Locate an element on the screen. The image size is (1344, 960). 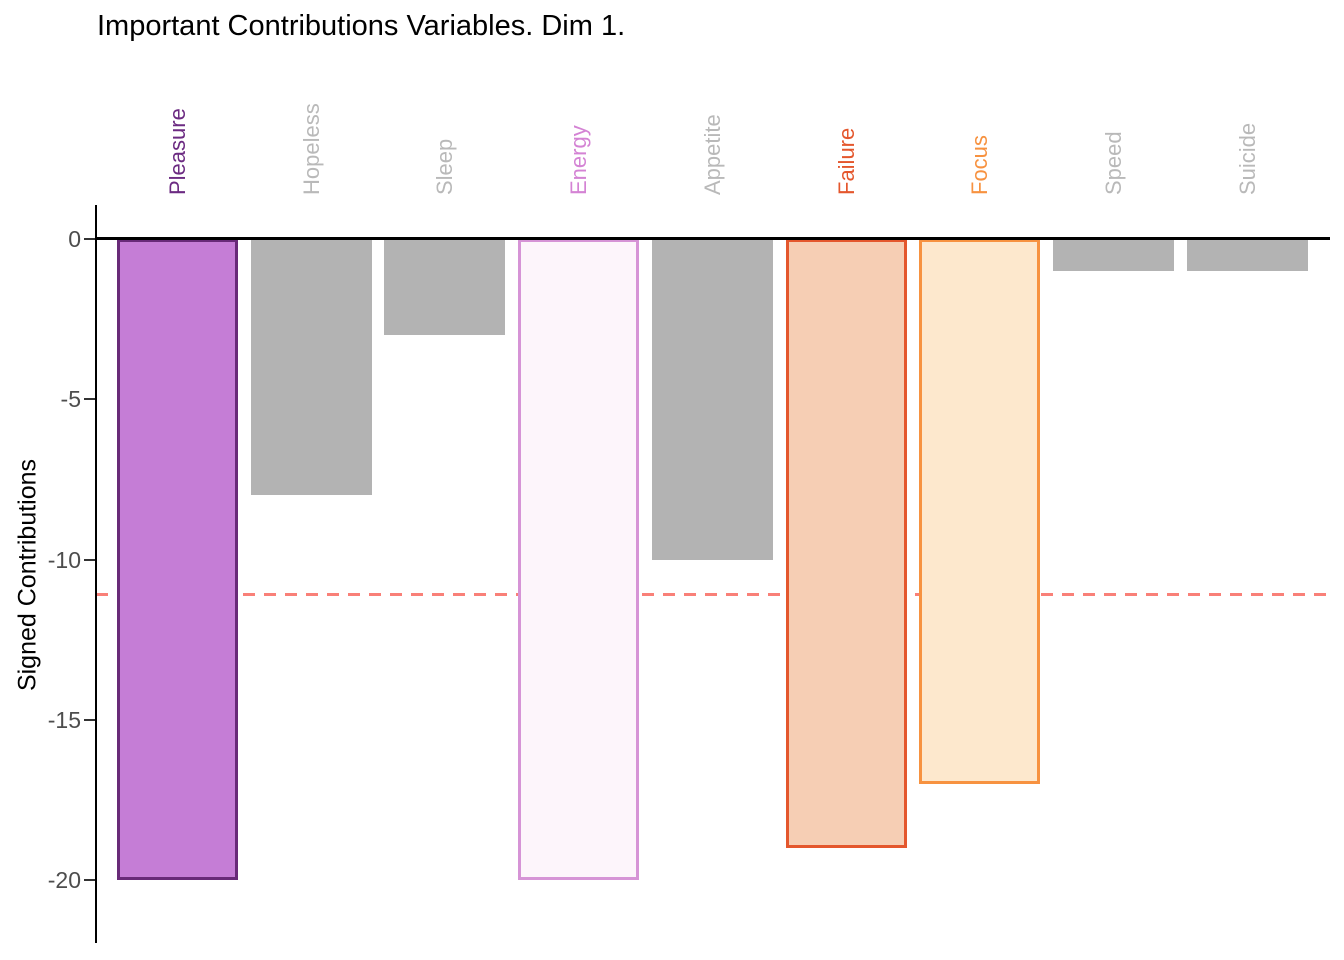
bar-pleasure is located at coordinates (177, 559).